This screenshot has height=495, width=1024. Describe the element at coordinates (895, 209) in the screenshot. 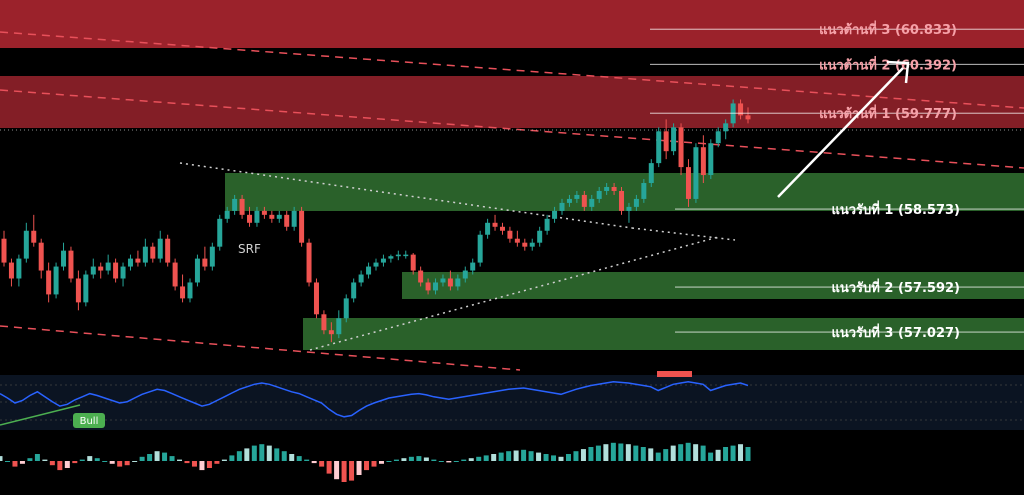

I see `support-level-label-1: แนวรับที่ 1 (58.573)` at that location.